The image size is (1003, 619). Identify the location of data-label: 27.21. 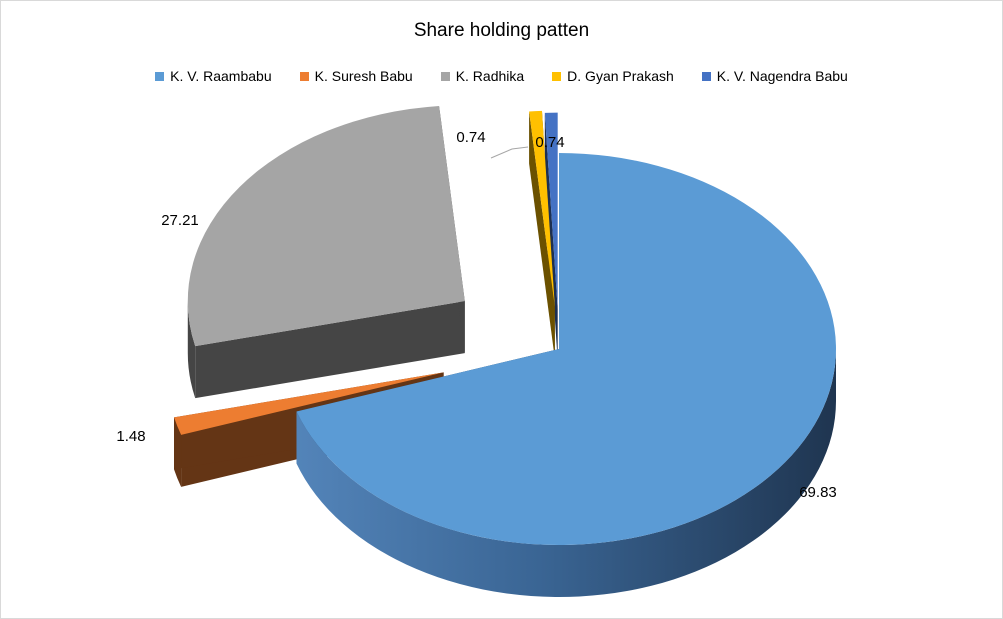
(180, 220).